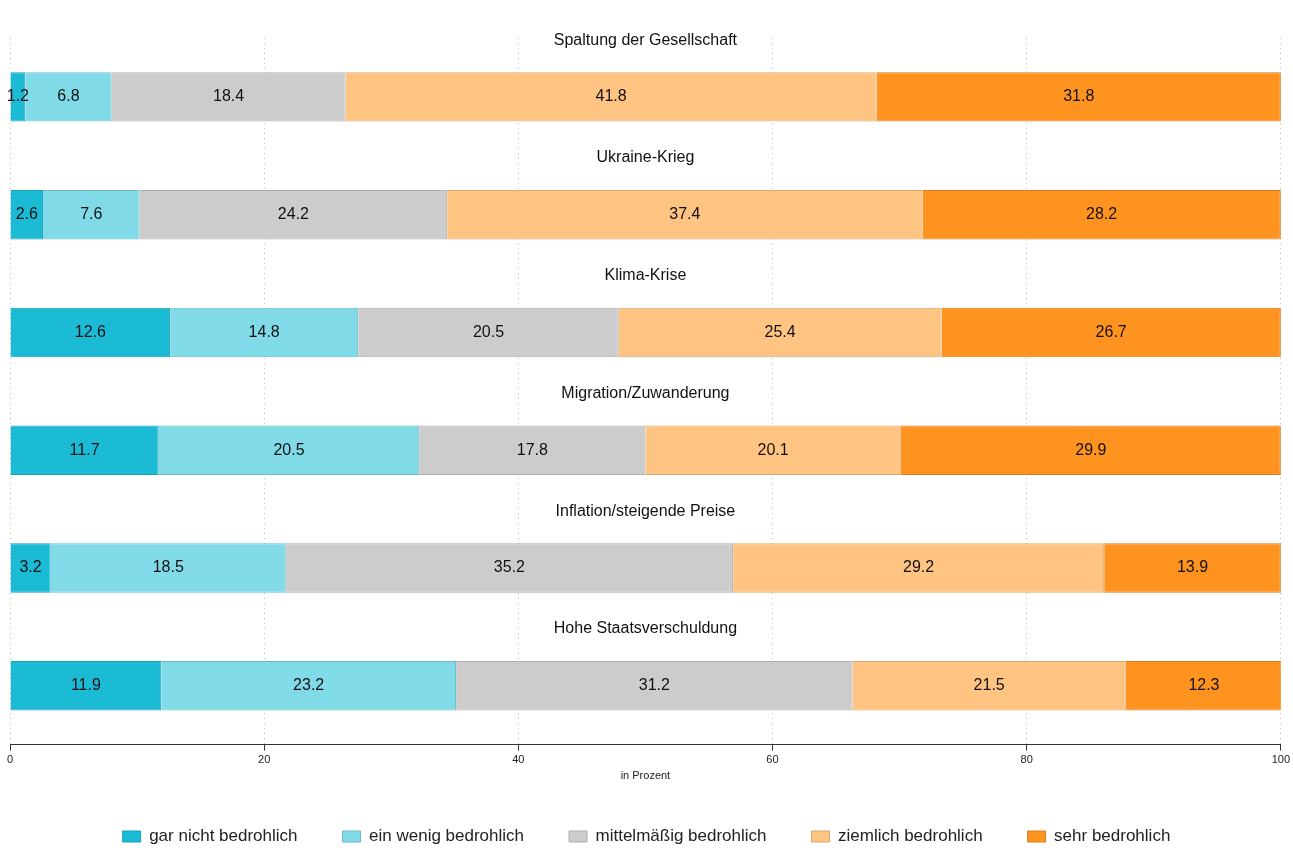 The height and width of the screenshot is (855, 1293). What do you see at coordinates (645, 39) in the screenshot?
I see `y-tick-label: Spaltung der Gesellschaft` at bounding box center [645, 39].